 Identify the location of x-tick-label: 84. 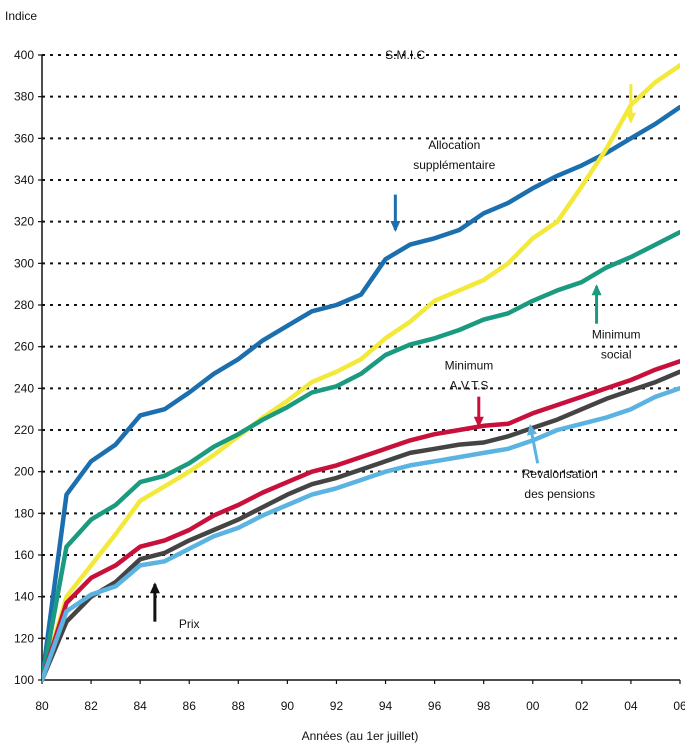
(140, 706).